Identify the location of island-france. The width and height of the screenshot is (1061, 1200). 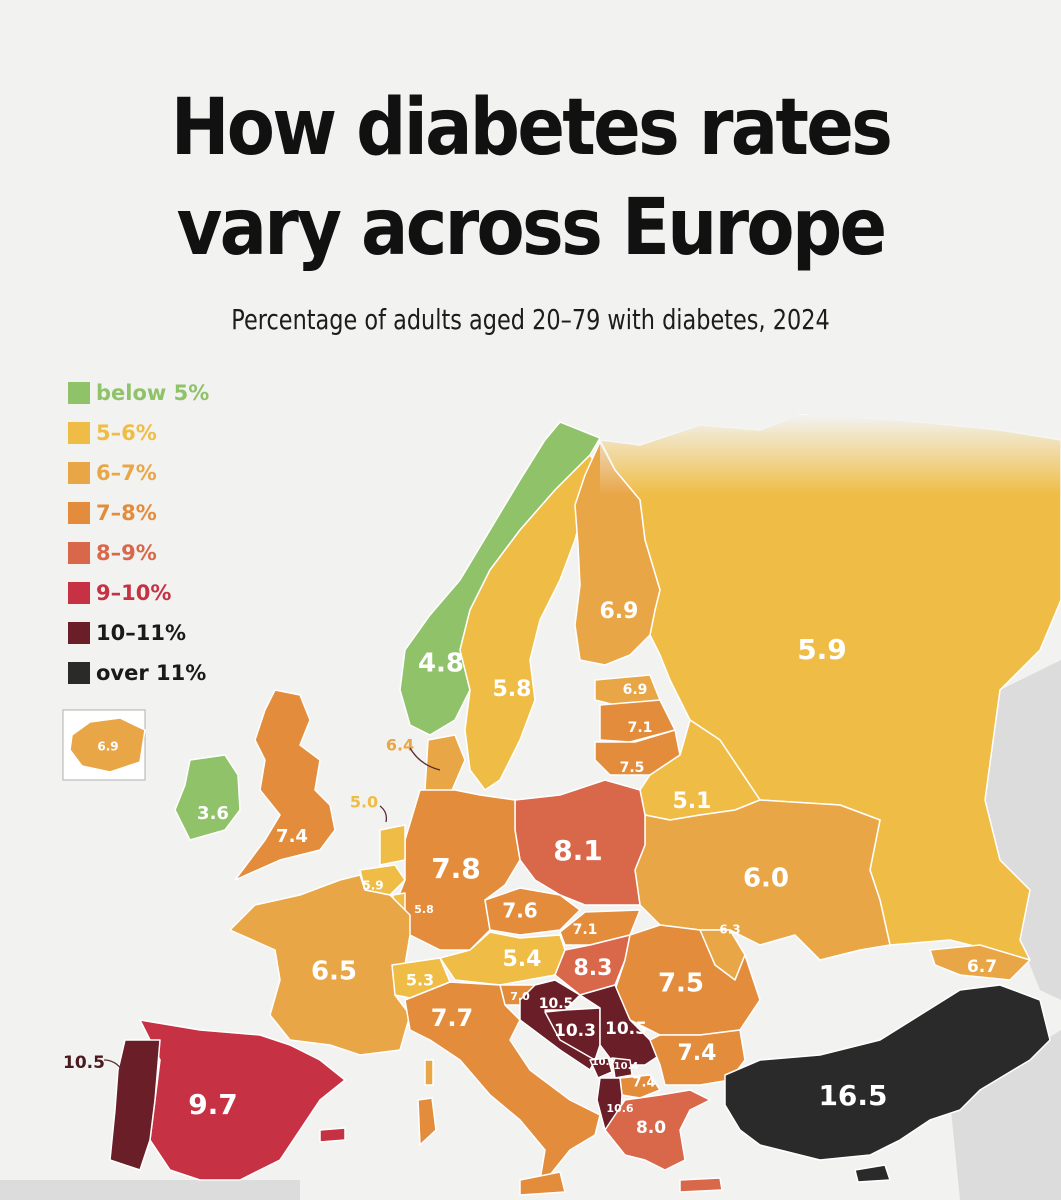
(429, 1072).